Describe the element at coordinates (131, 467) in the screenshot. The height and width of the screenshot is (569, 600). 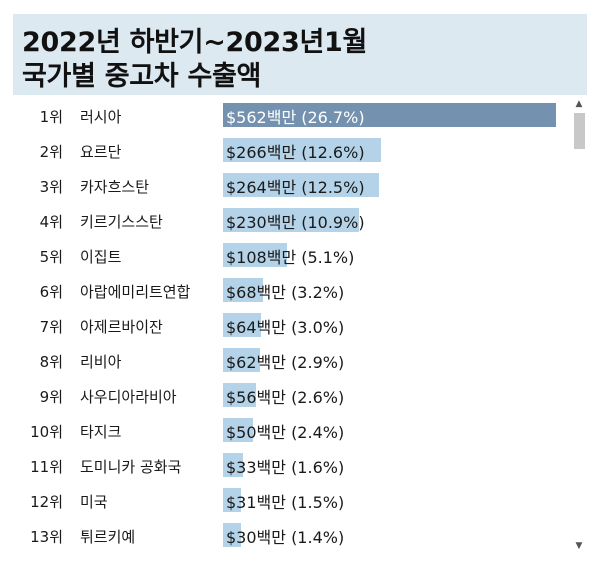
I see `country-label: 도미니카 공화국` at that location.